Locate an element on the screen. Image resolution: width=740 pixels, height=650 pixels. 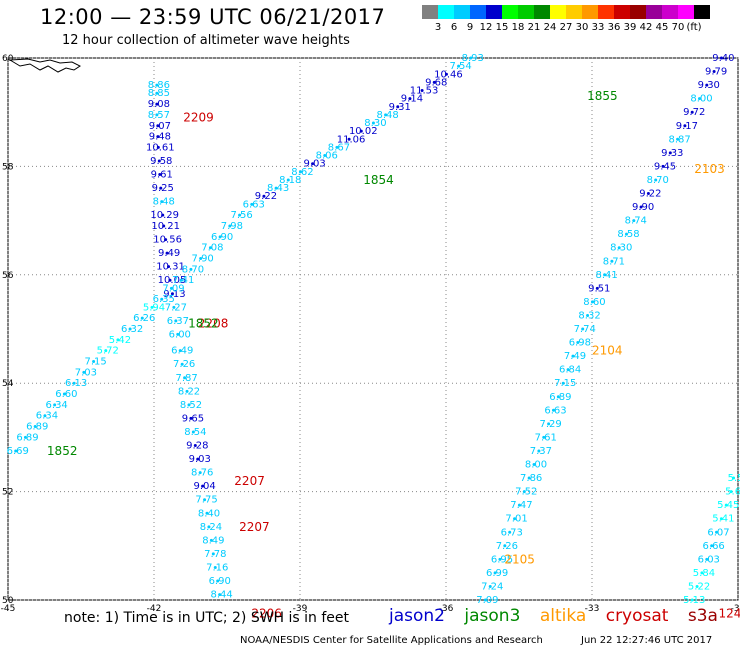
wave-height-label: 6.89 is located at coordinates (37, 427).